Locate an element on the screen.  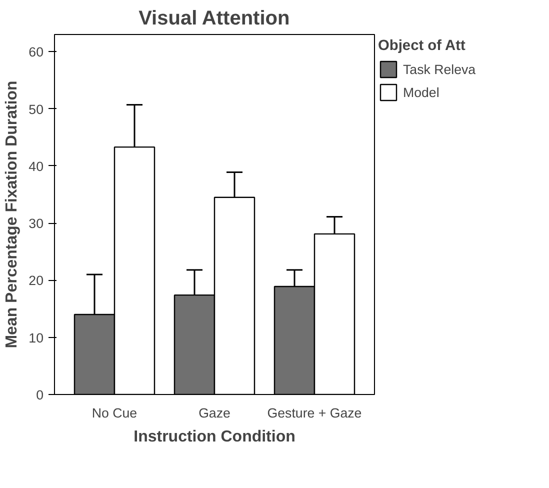
y-tick-label: 50 is located at coordinates (36, 109).